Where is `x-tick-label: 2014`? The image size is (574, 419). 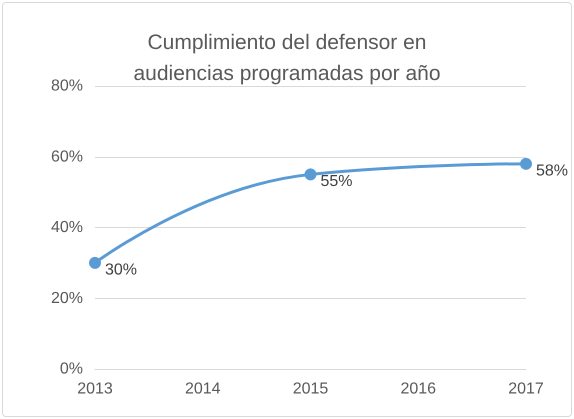
x-tick-label: 2014 is located at coordinates (202, 389).